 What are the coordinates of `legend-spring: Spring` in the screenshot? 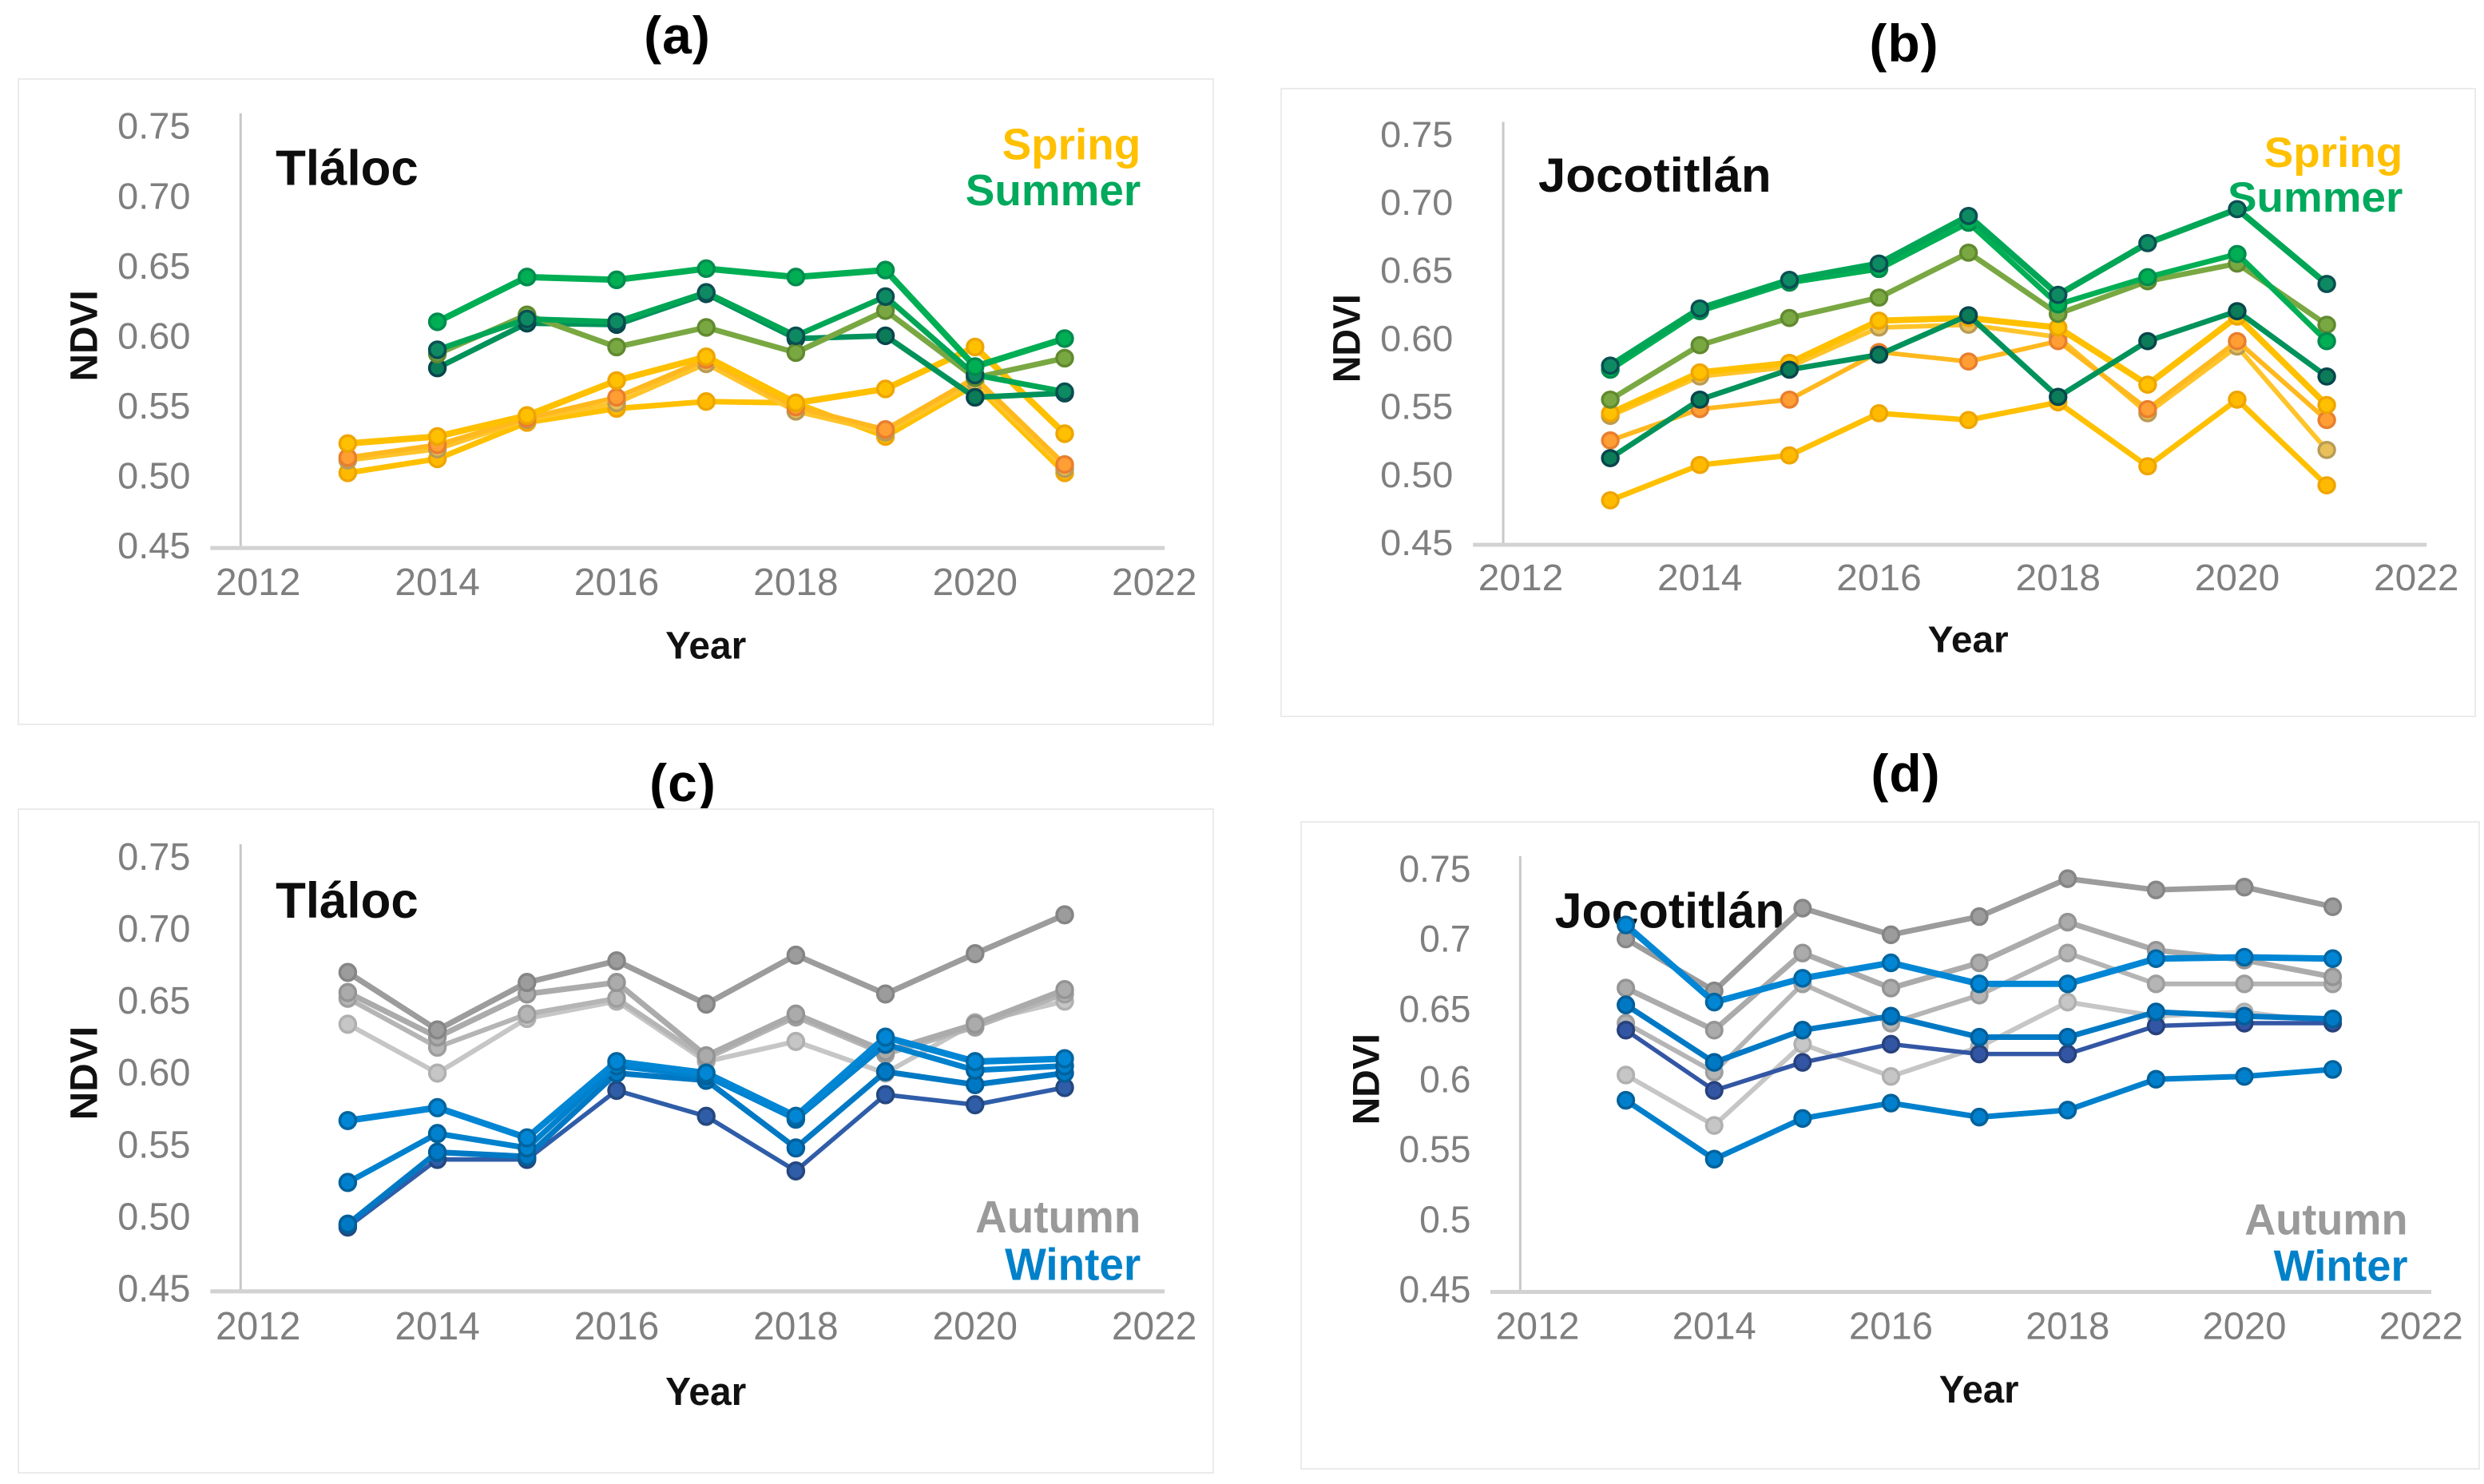 It's located at (2333, 152).